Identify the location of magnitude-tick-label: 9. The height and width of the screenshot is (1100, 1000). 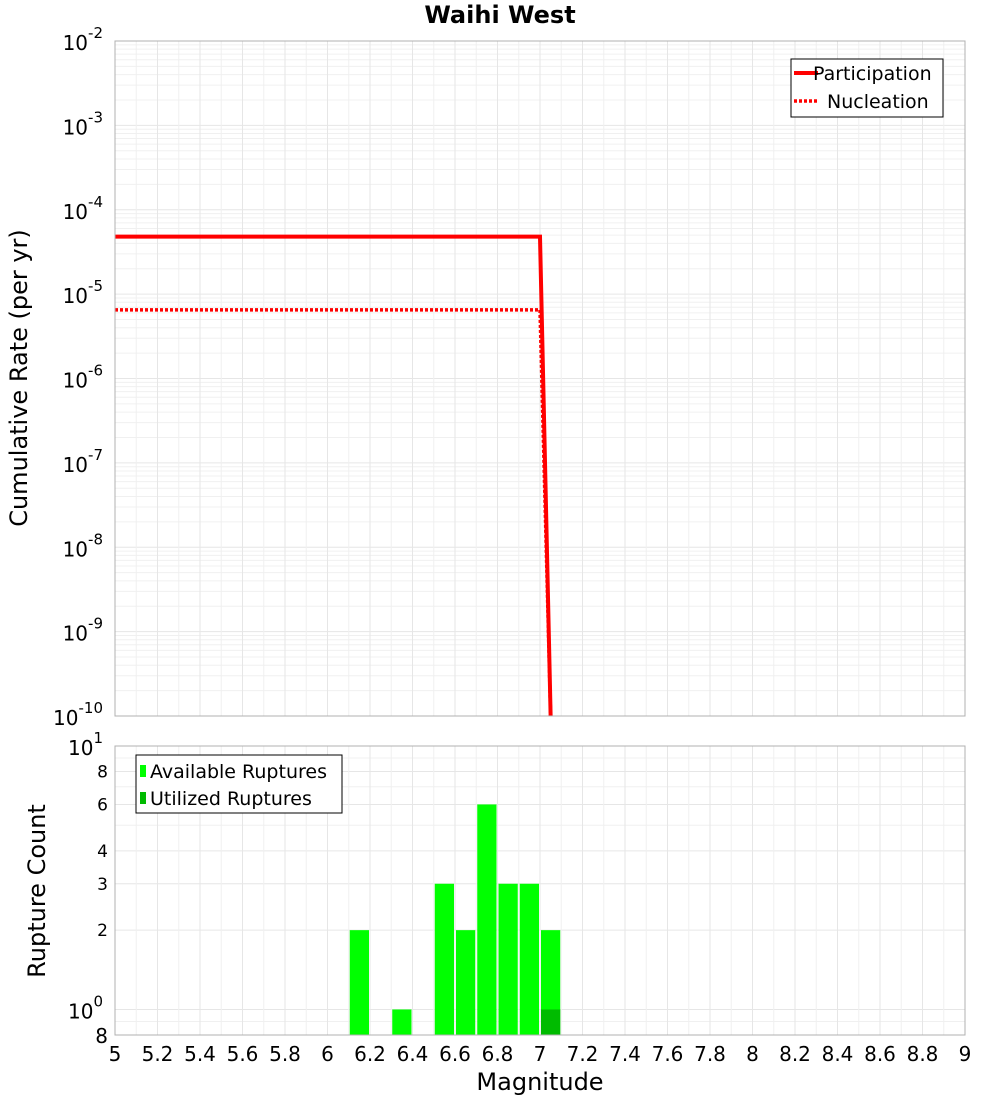
(965, 1054).